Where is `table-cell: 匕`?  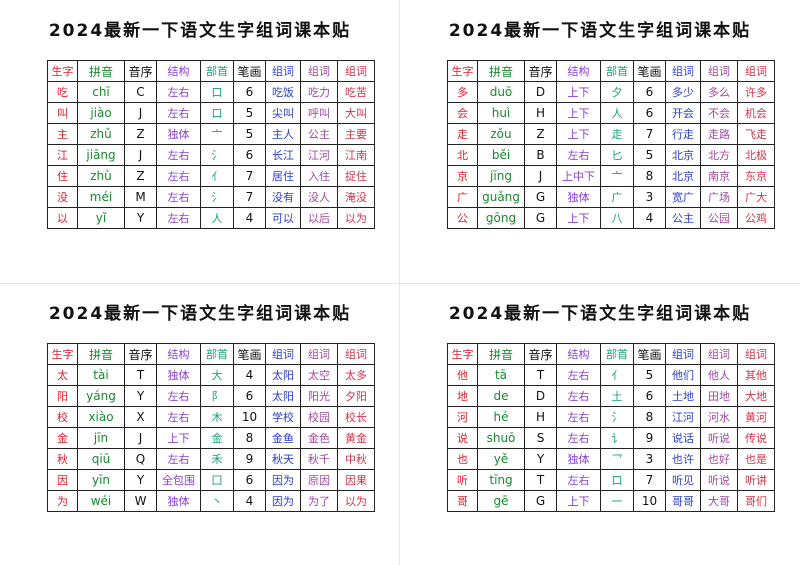
table-cell: 匕 is located at coordinates (617, 155).